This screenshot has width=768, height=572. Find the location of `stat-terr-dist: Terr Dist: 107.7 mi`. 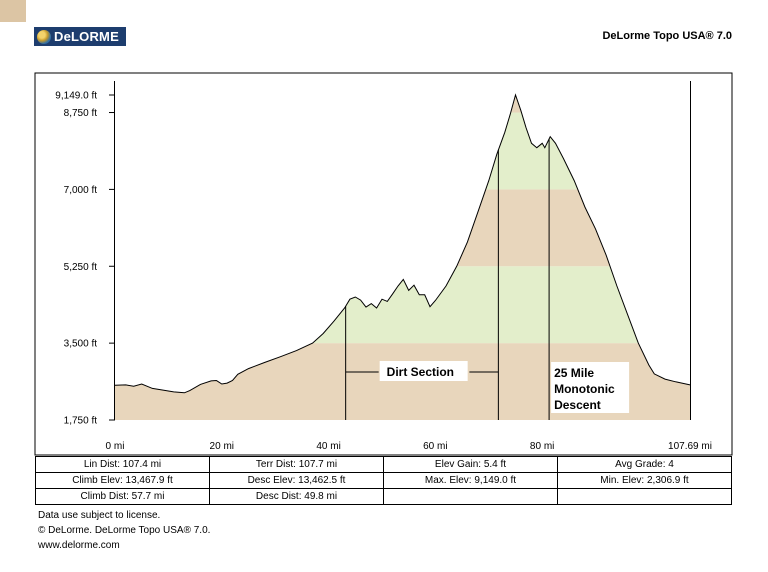

stat-terr-dist: Terr Dist: 107.7 mi is located at coordinates (296, 464).